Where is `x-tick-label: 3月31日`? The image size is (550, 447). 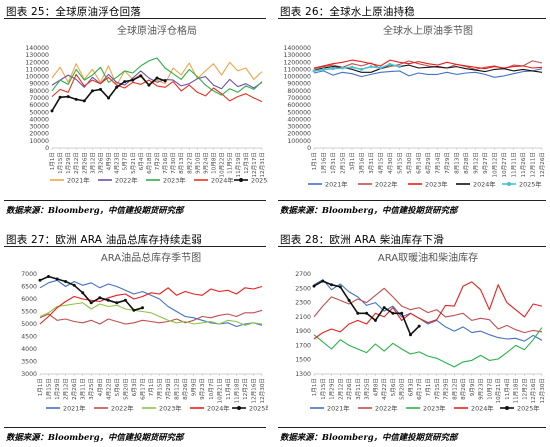
x-tick-label: 3月31日 is located at coordinates (371, 163).